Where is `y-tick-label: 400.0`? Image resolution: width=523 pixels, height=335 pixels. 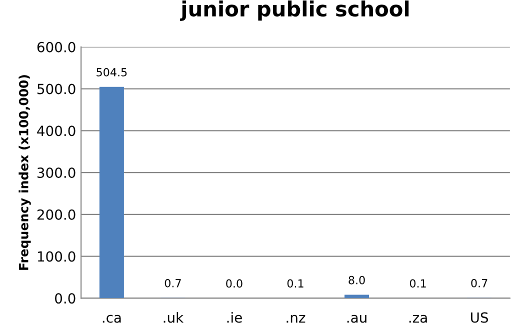 y-tick-label: 400.0 is located at coordinates (56, 131).